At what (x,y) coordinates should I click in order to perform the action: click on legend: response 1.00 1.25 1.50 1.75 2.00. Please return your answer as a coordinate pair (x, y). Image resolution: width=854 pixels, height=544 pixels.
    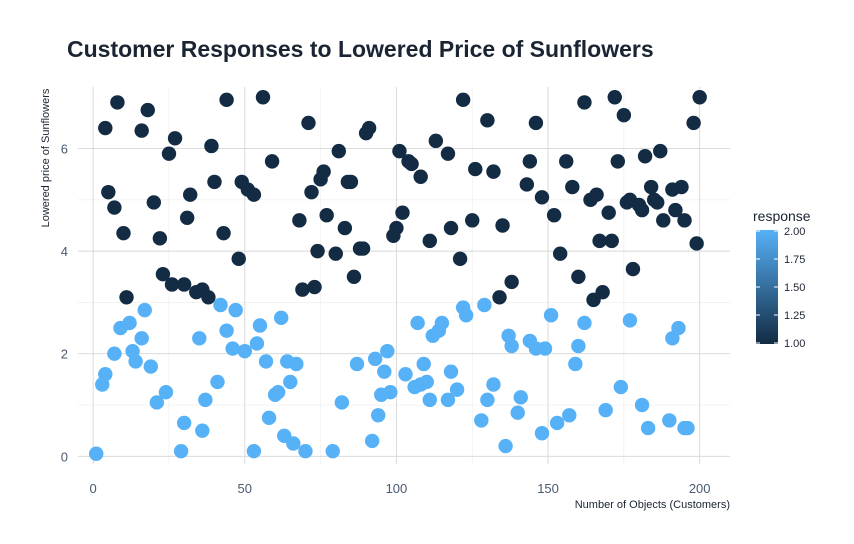
    Looking at the image, I should click on (782, 279).